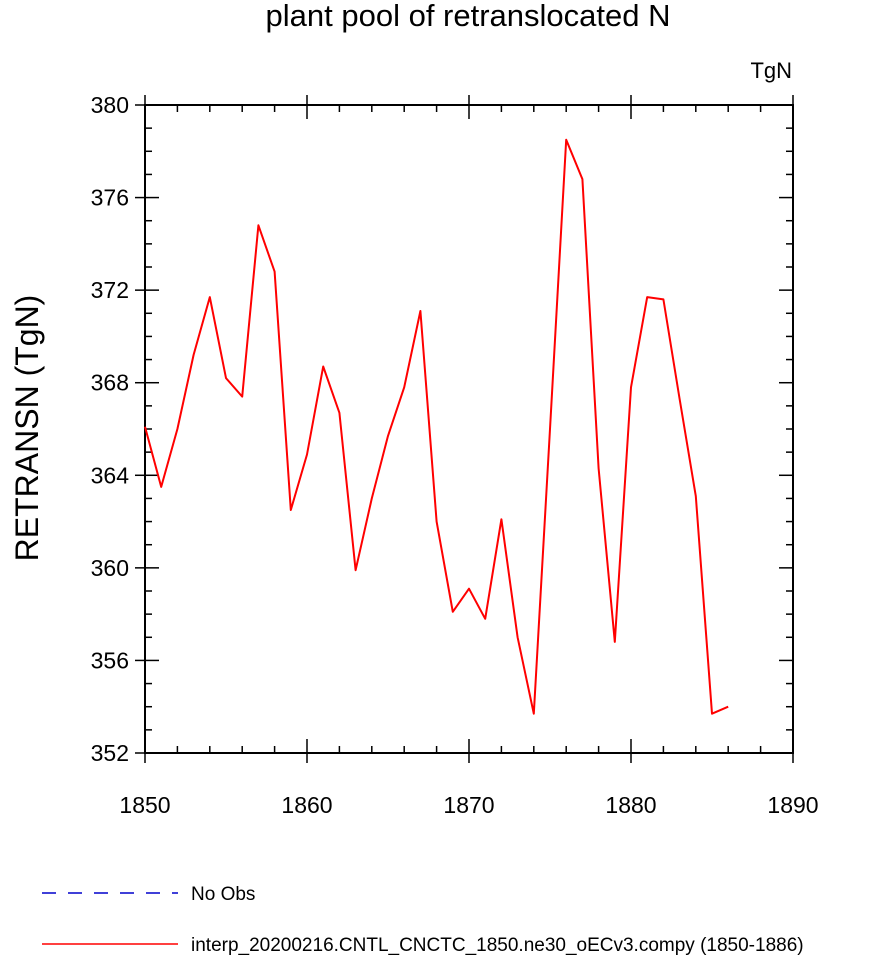 The image size is (890, 958). I want to click on y-tick-label: 352, so click(110, 753).